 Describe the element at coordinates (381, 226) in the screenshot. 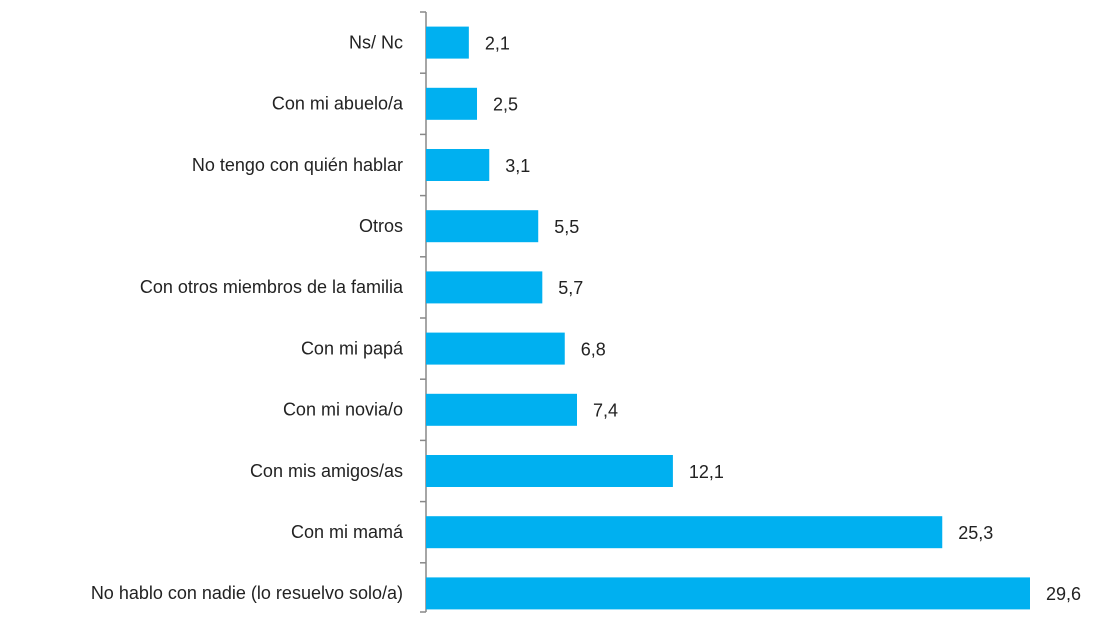

I see `category-label: Otros` at that location.